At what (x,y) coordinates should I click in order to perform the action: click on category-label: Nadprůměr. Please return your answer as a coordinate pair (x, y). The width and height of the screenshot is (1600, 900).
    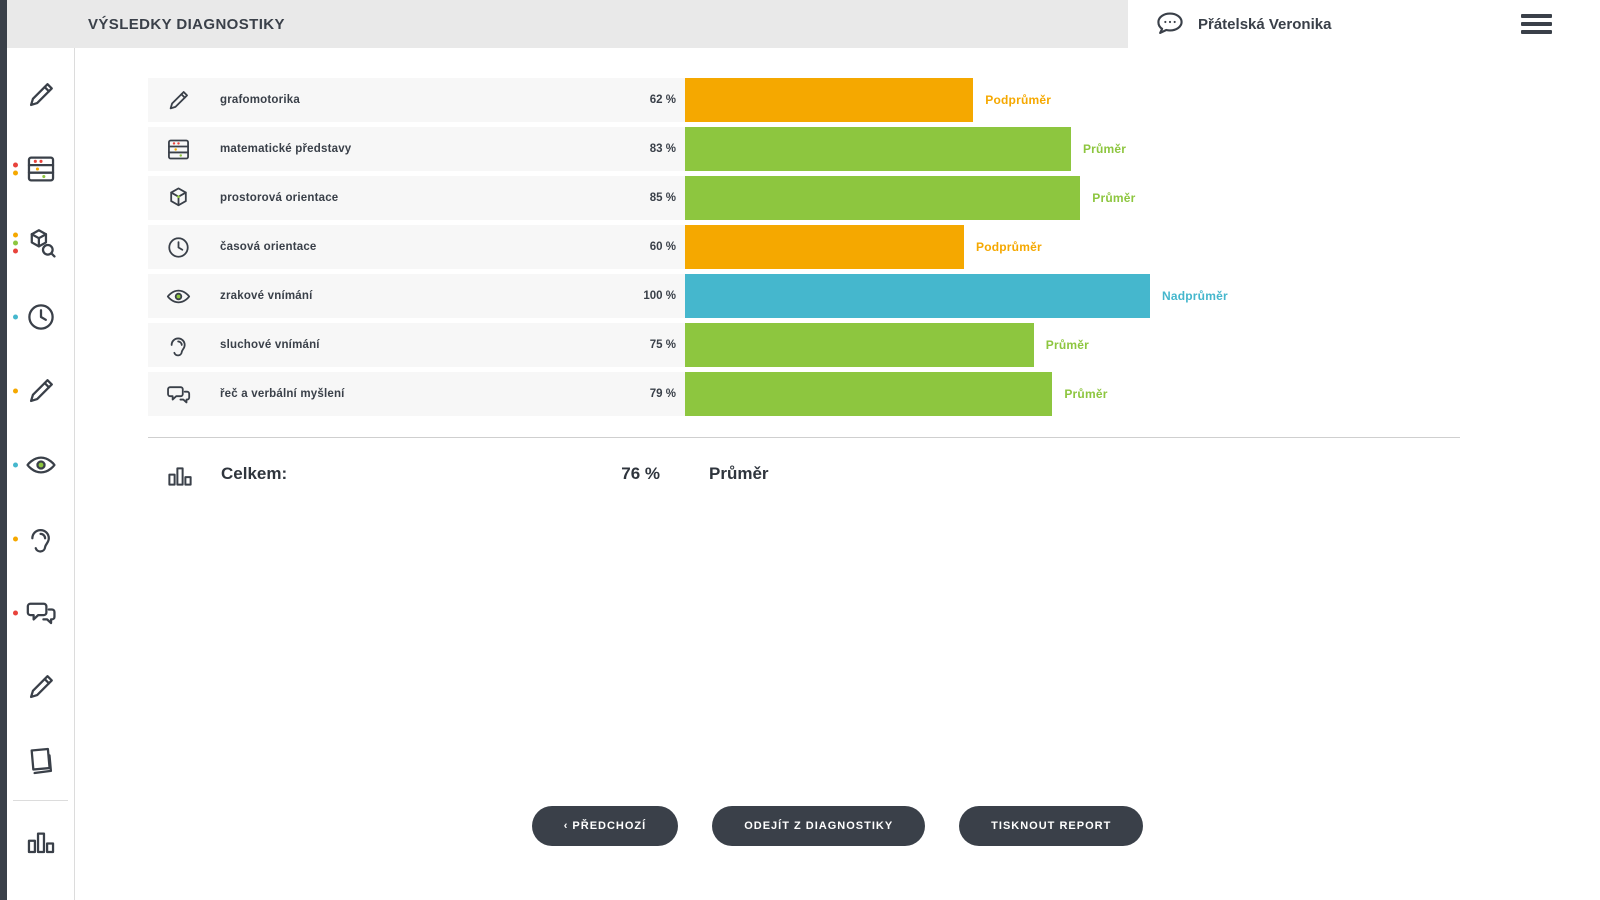
    Looking at the image, I should click on (1195, 296).